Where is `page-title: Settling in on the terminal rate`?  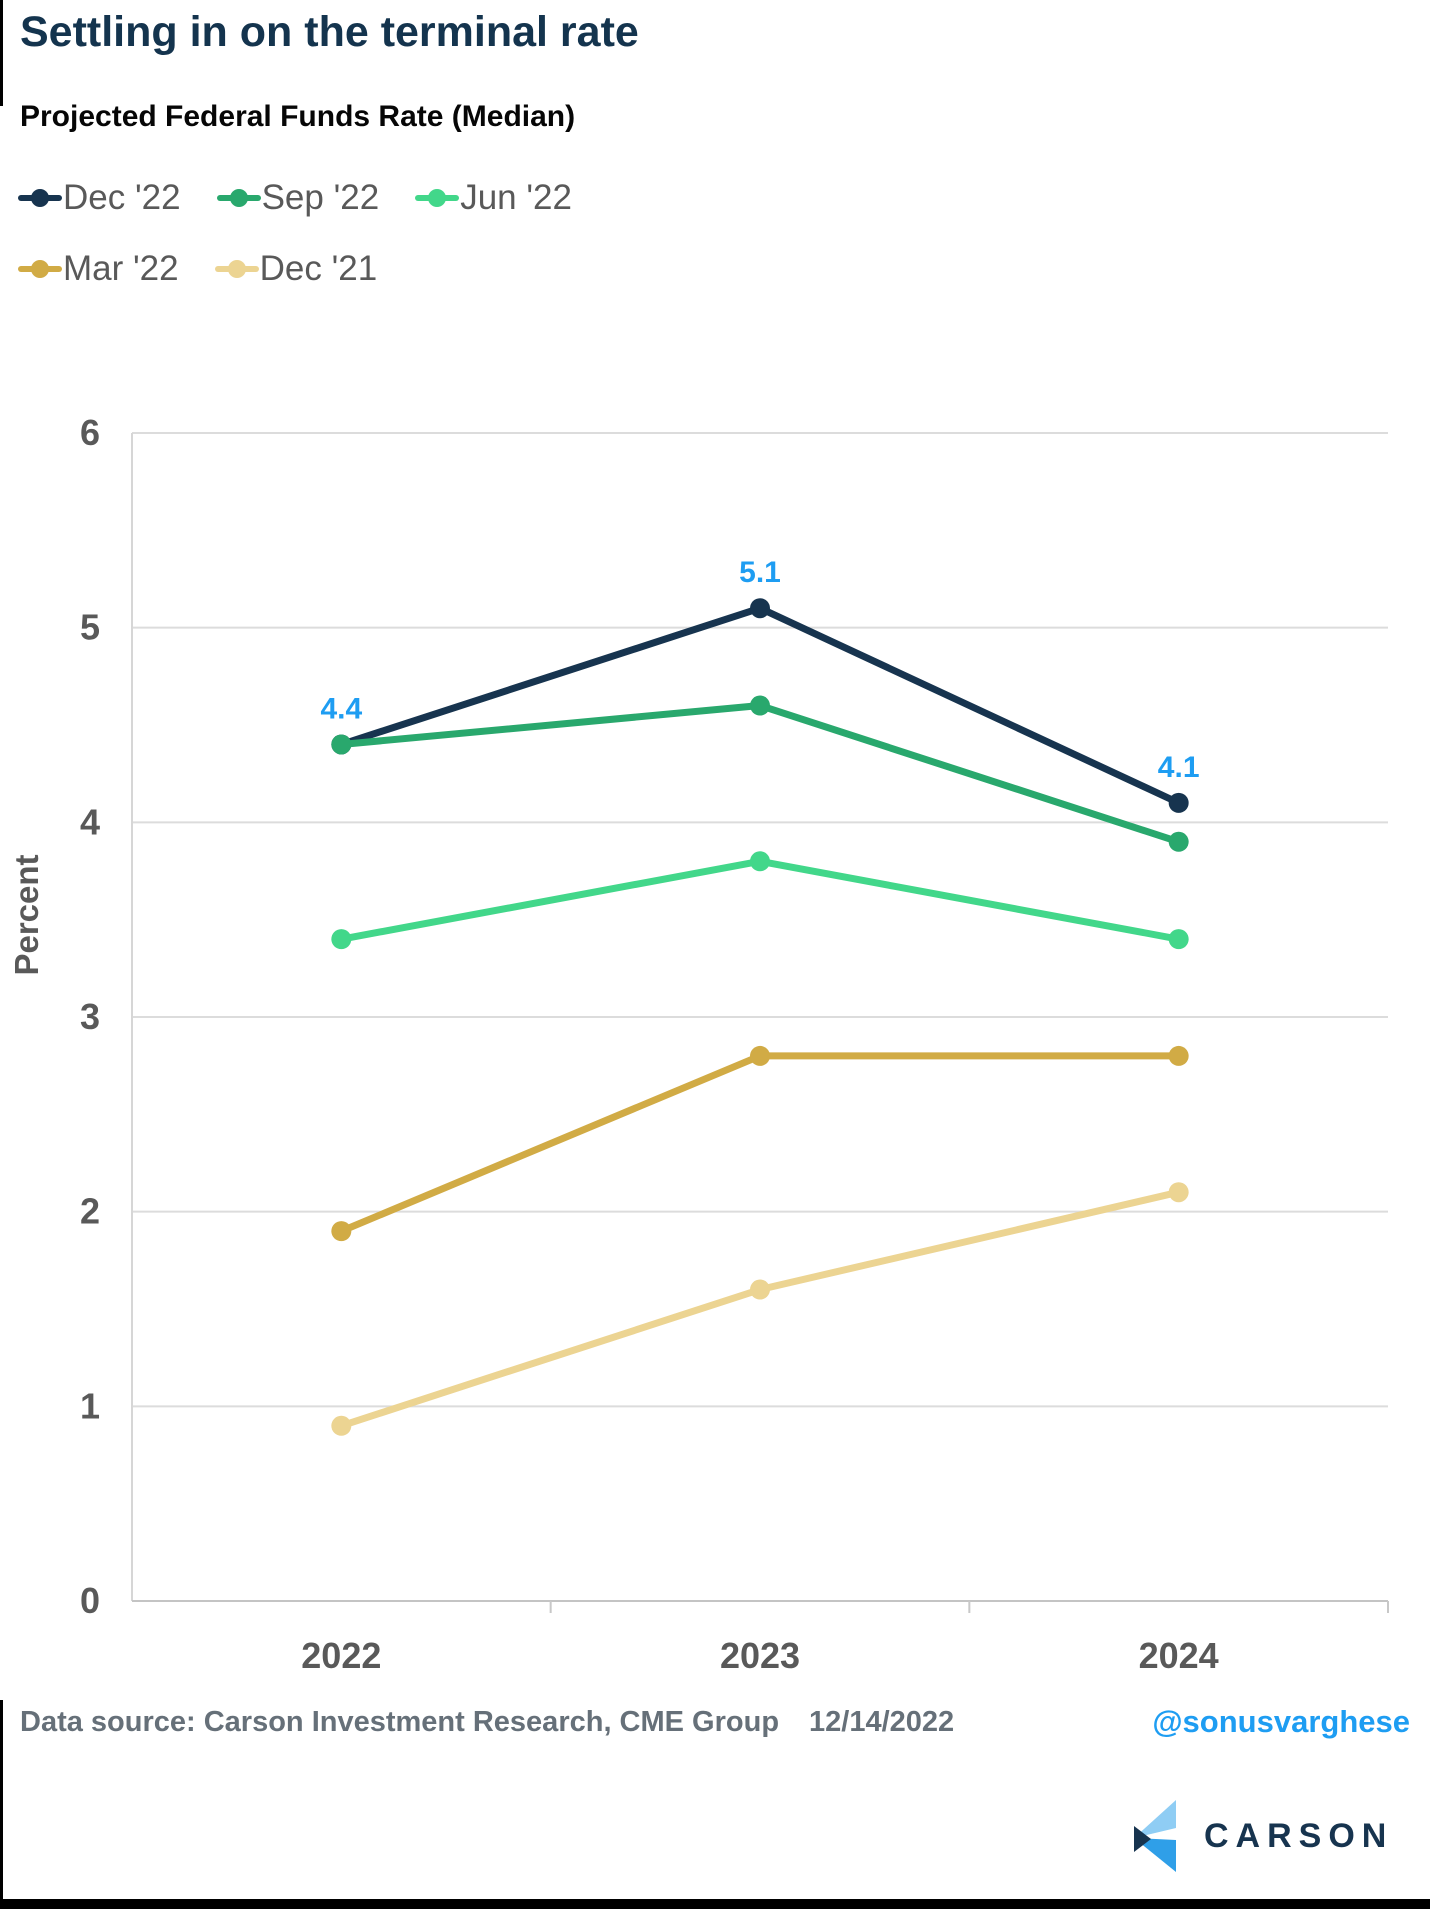 page-title: Settling in on the terminal rate is located at coordinates (329, 32).